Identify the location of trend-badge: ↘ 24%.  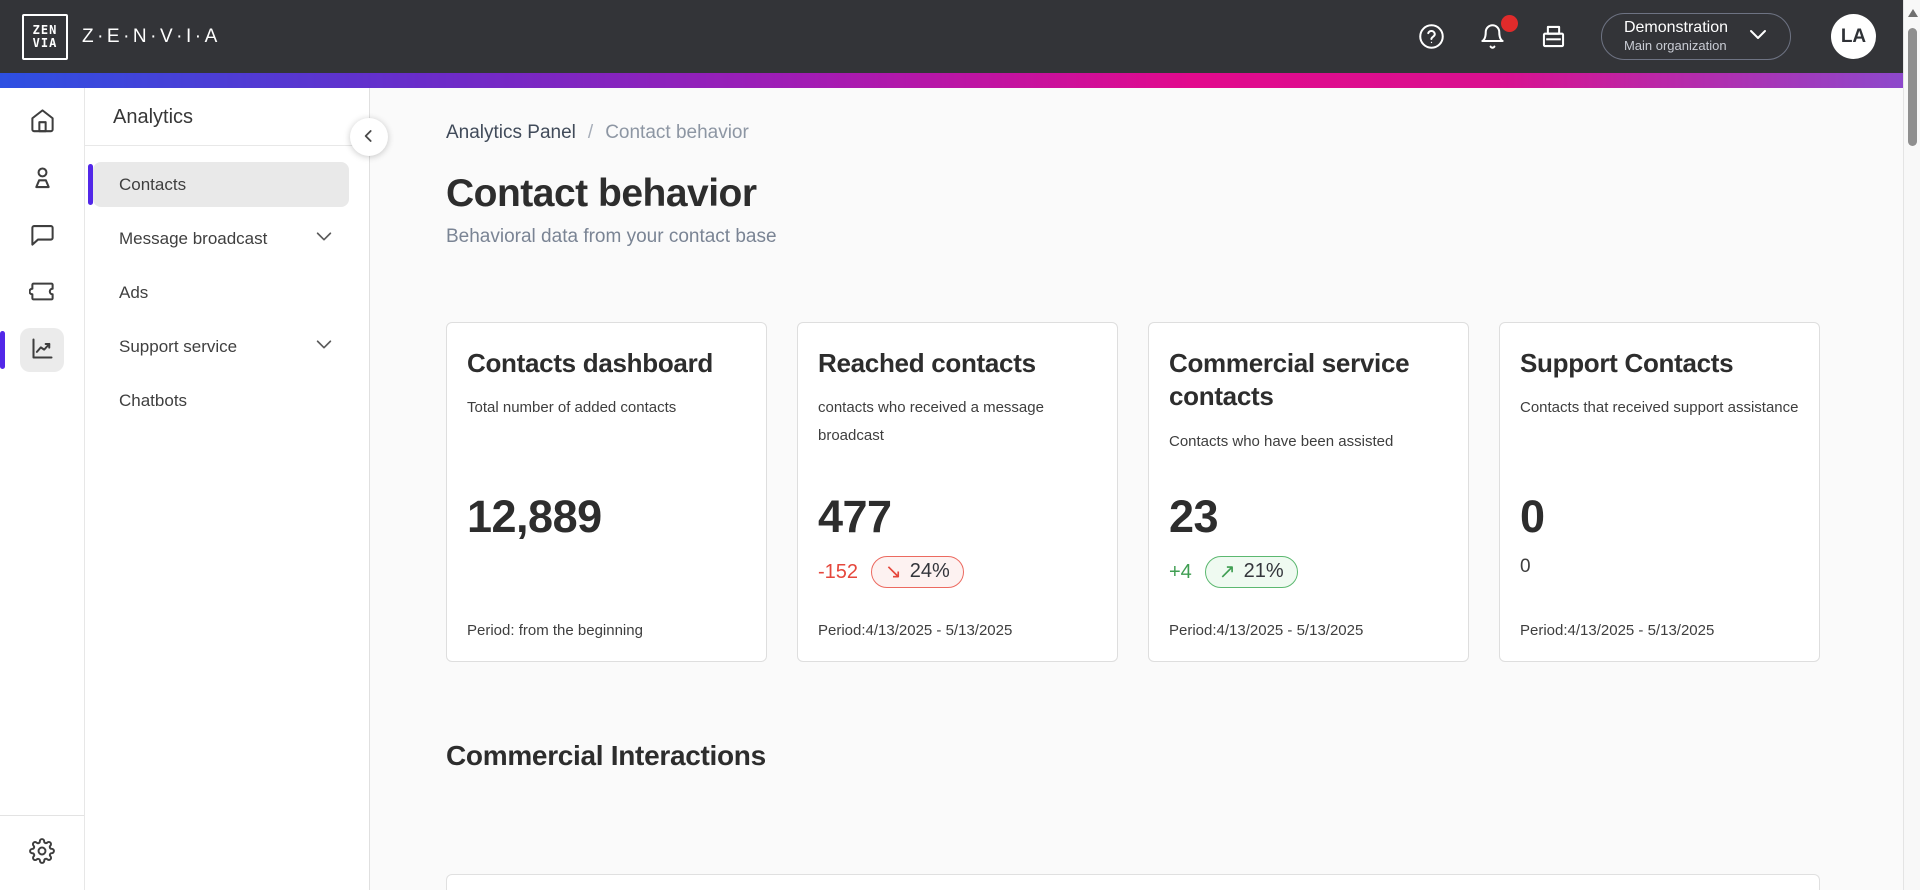
(917, 572).